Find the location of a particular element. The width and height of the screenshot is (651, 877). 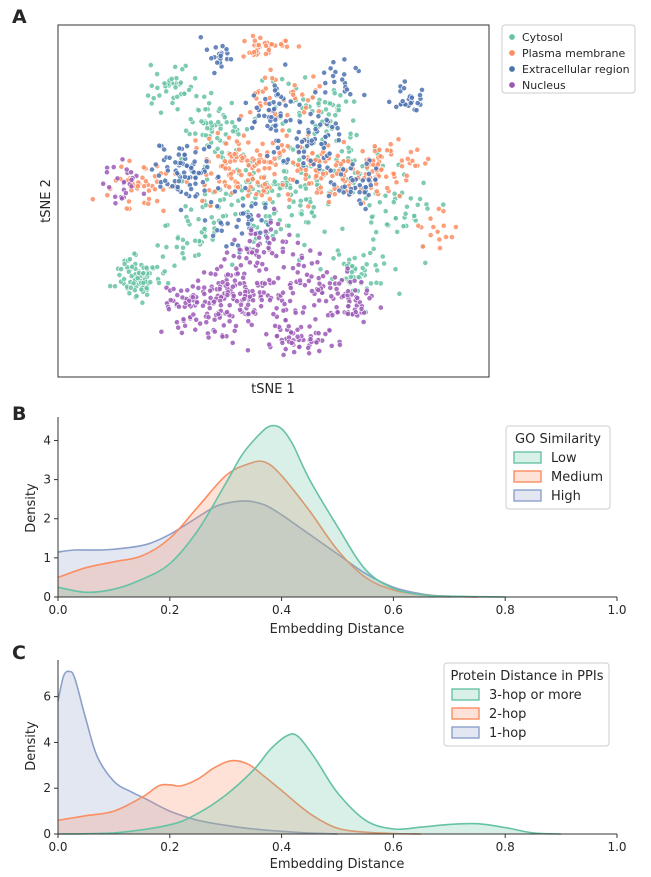

legend-label-high: High is located at coordinates (566, 496).